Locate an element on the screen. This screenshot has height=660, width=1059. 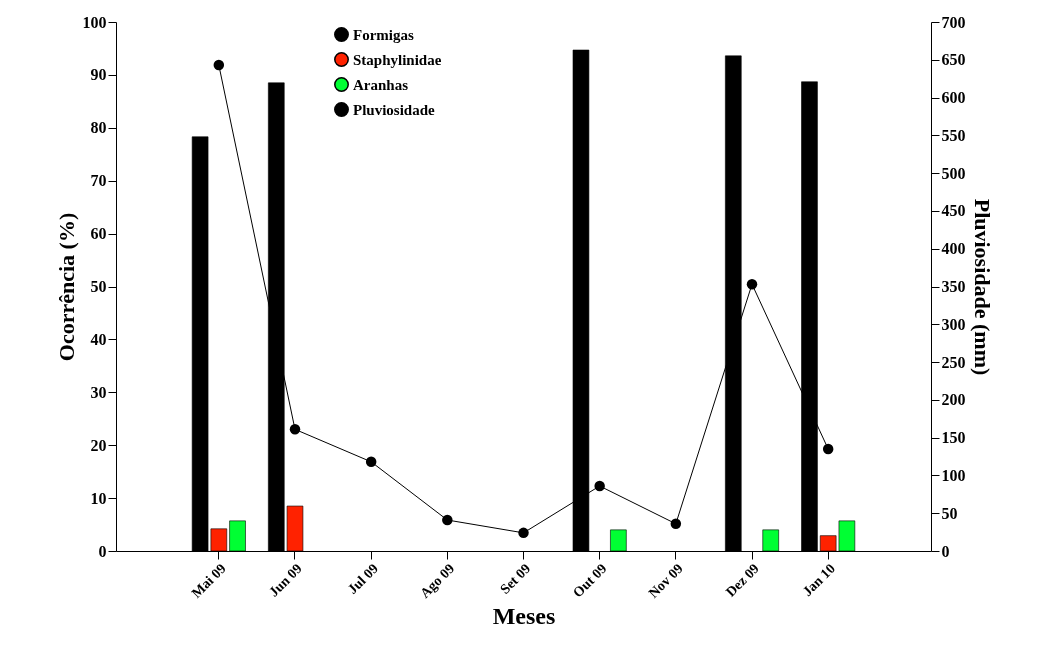
y-tick-label: 60 is located at coordinates (98, 234).